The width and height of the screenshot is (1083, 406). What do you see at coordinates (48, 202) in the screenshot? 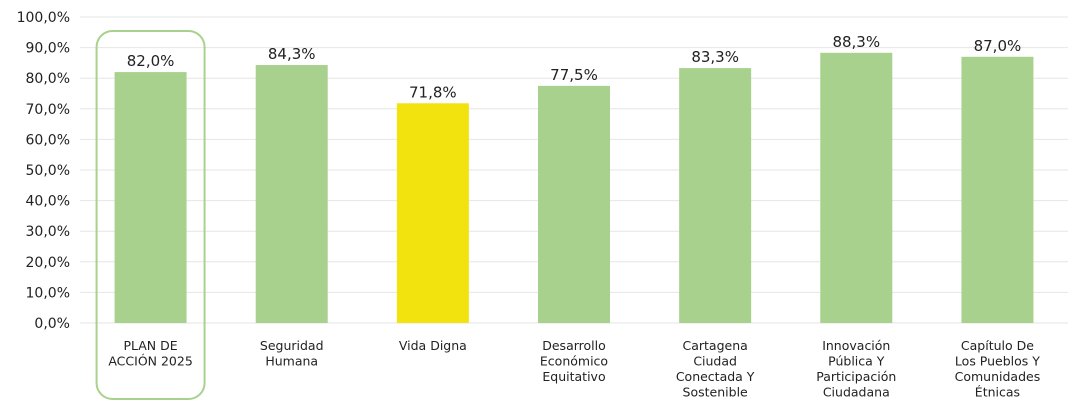
I see `y-tick-label: 40,0%` at bounding box center [48, 202].